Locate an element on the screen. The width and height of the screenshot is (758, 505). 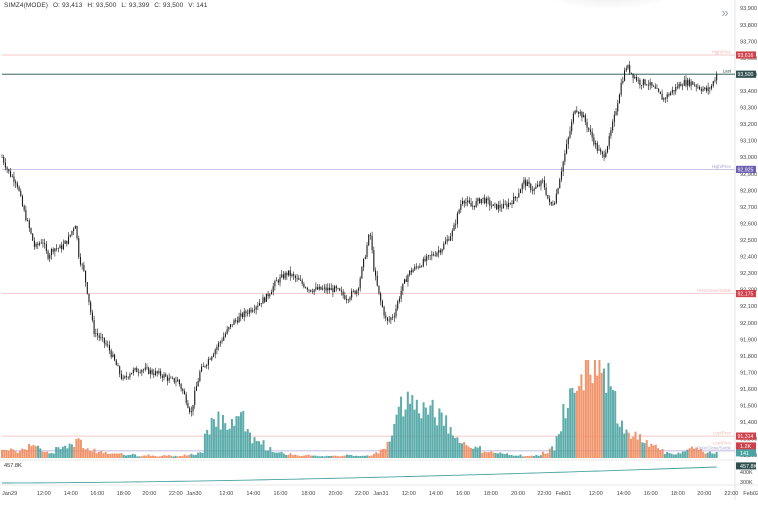
price-tick-label: 92,600 is located at coordinates (748, 224).